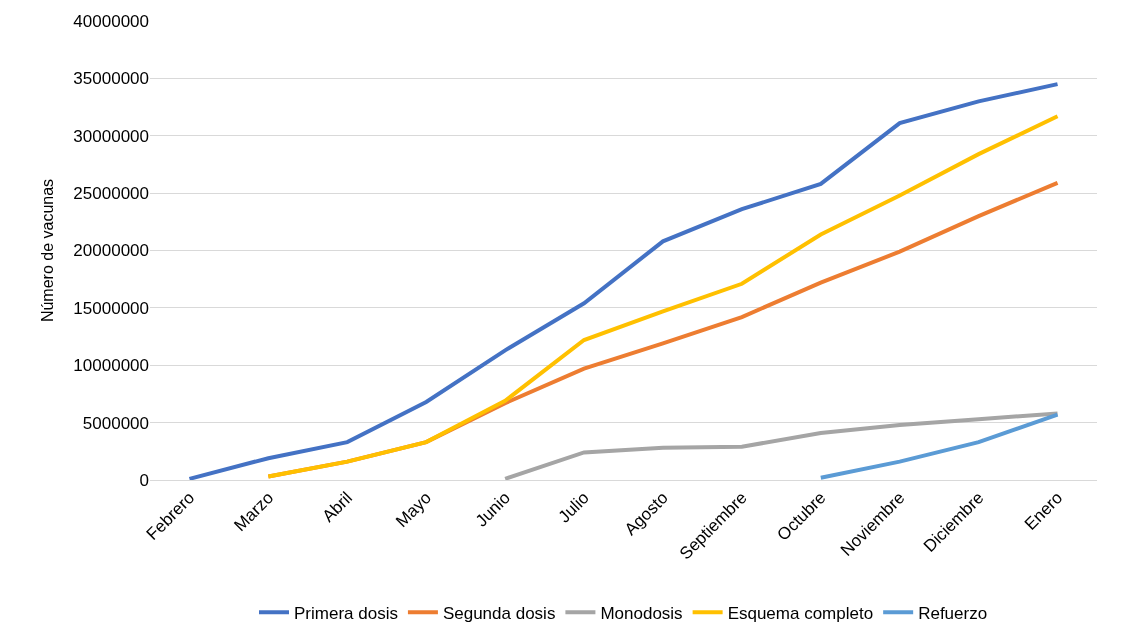 The image size is (1122, 643). Describe the element at coordinates (115, 423) in the screenshot. I see `y-tick-label: 5000000` at that location.